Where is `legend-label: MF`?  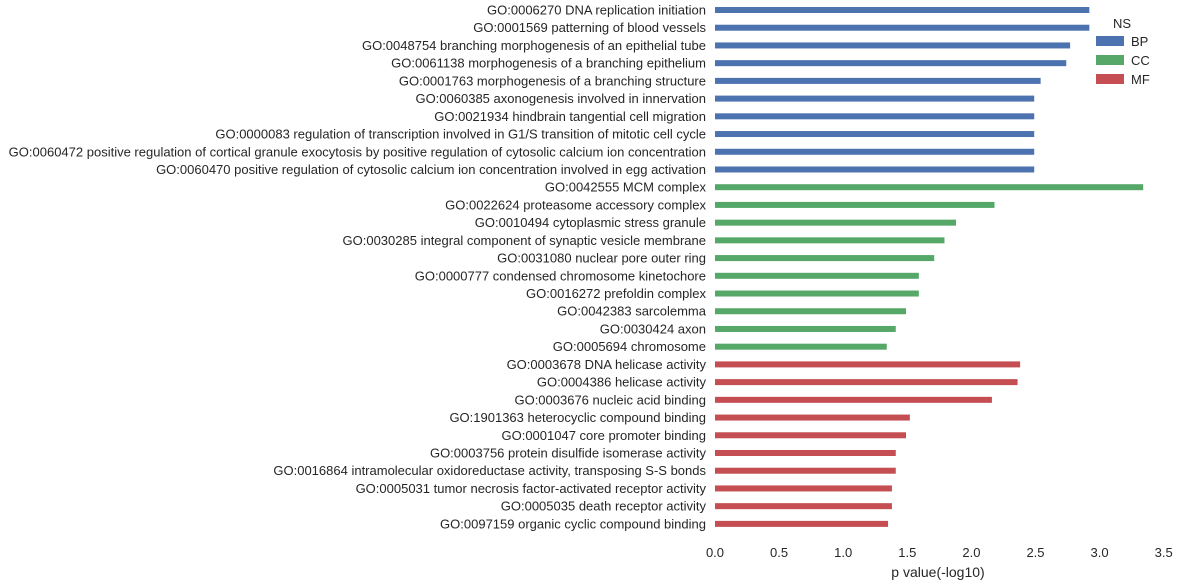 legend-label: MF is located at coordinates (1140, 79).